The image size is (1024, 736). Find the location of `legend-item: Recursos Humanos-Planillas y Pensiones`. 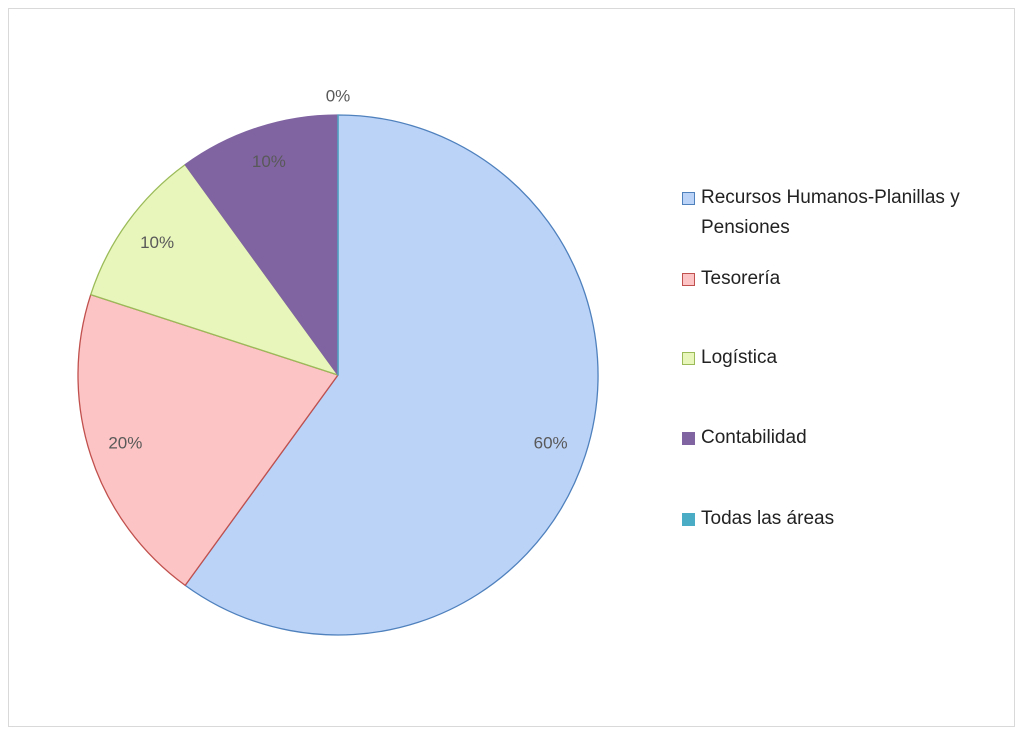

legend-item: Recursos Humanos-Planillas y Pensiones is located at coordinates (841, 213).